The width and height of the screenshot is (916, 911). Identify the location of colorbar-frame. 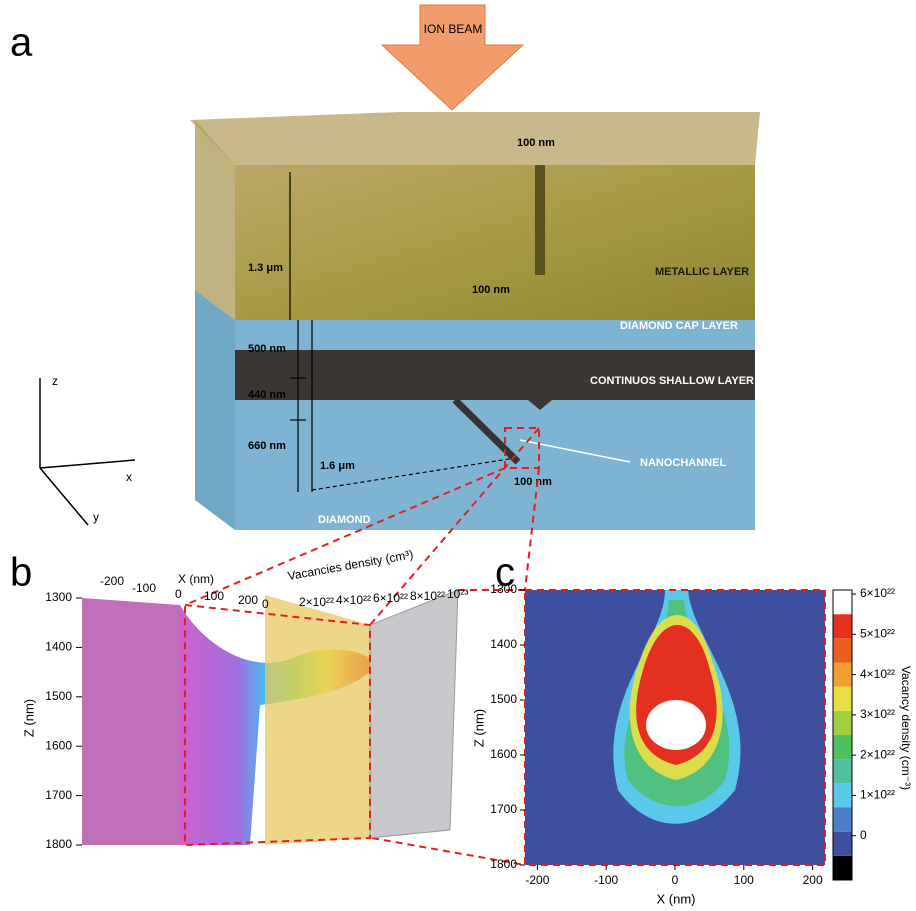
(842, 735).